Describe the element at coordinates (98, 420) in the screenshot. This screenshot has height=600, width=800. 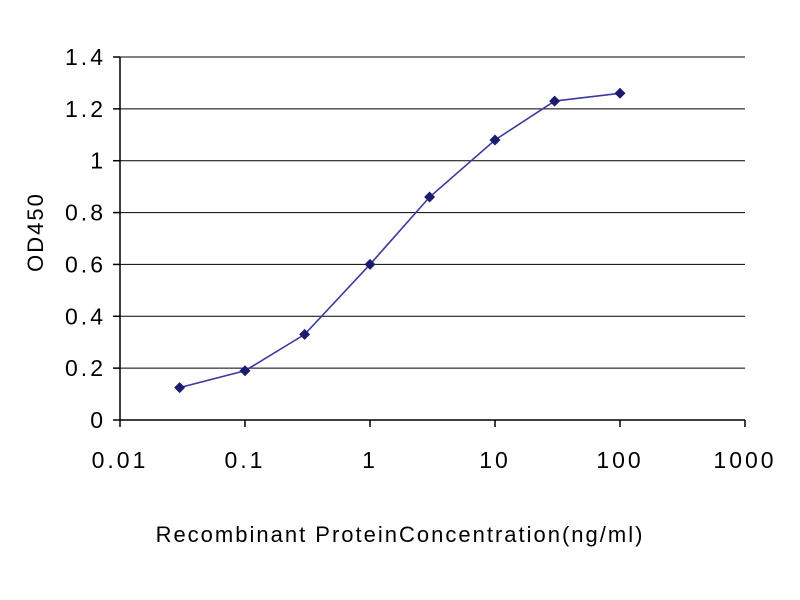
I see `y-tick-label: 0` at that location.